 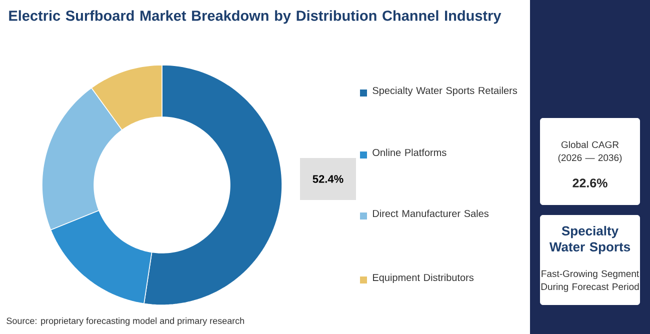 What do you see at coordinates (255, 17) in the screenshot?
I see `chart-title: Electric Surfboard Market Breakdown by Distribution Channel Industry` at bounding box center [255, 17].